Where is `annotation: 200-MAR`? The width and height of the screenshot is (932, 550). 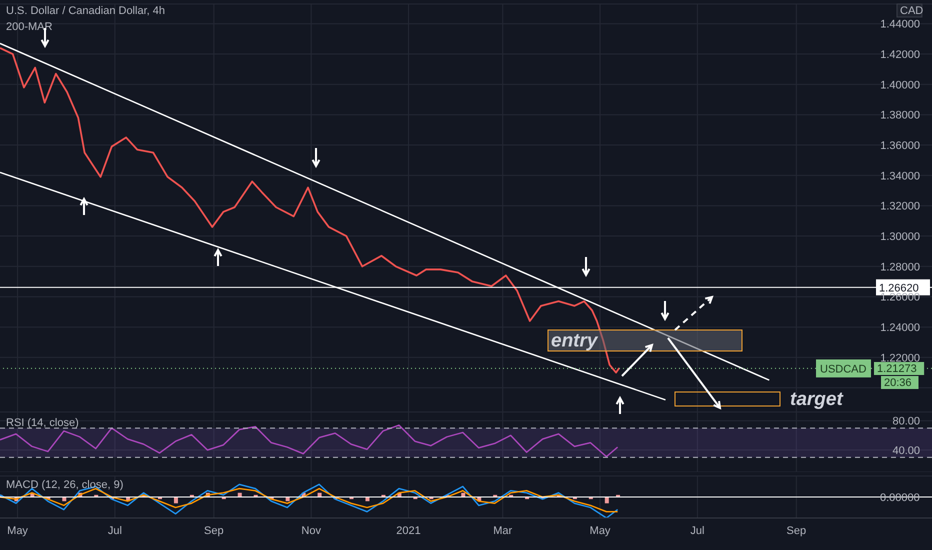
annotation: 200-MAR is located at coordinates (29, 27).